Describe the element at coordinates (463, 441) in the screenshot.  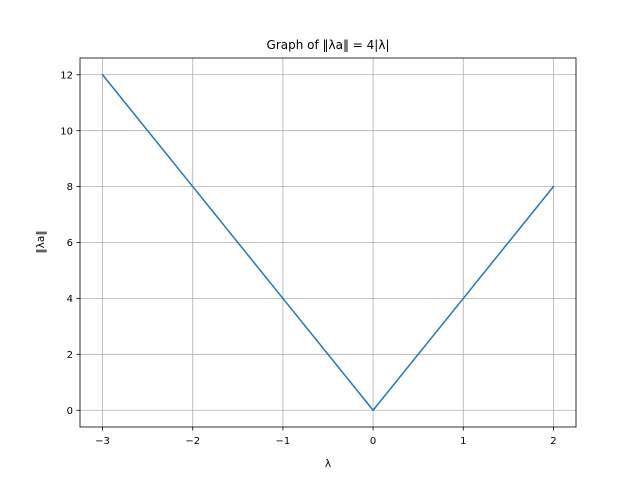
I see `x-tick-label: 1` at that location.